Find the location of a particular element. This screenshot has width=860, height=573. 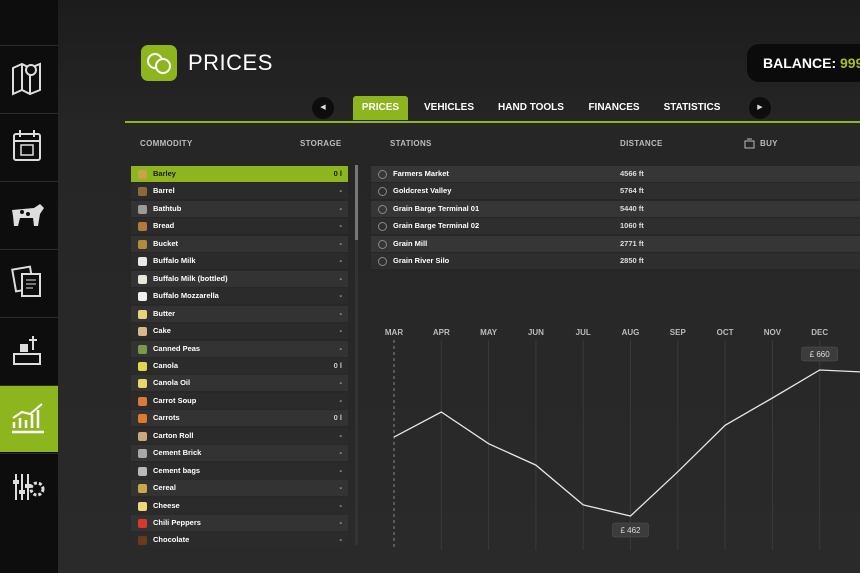

commodity-row: Buffalo Milk - is located at coordinates (239, 261).